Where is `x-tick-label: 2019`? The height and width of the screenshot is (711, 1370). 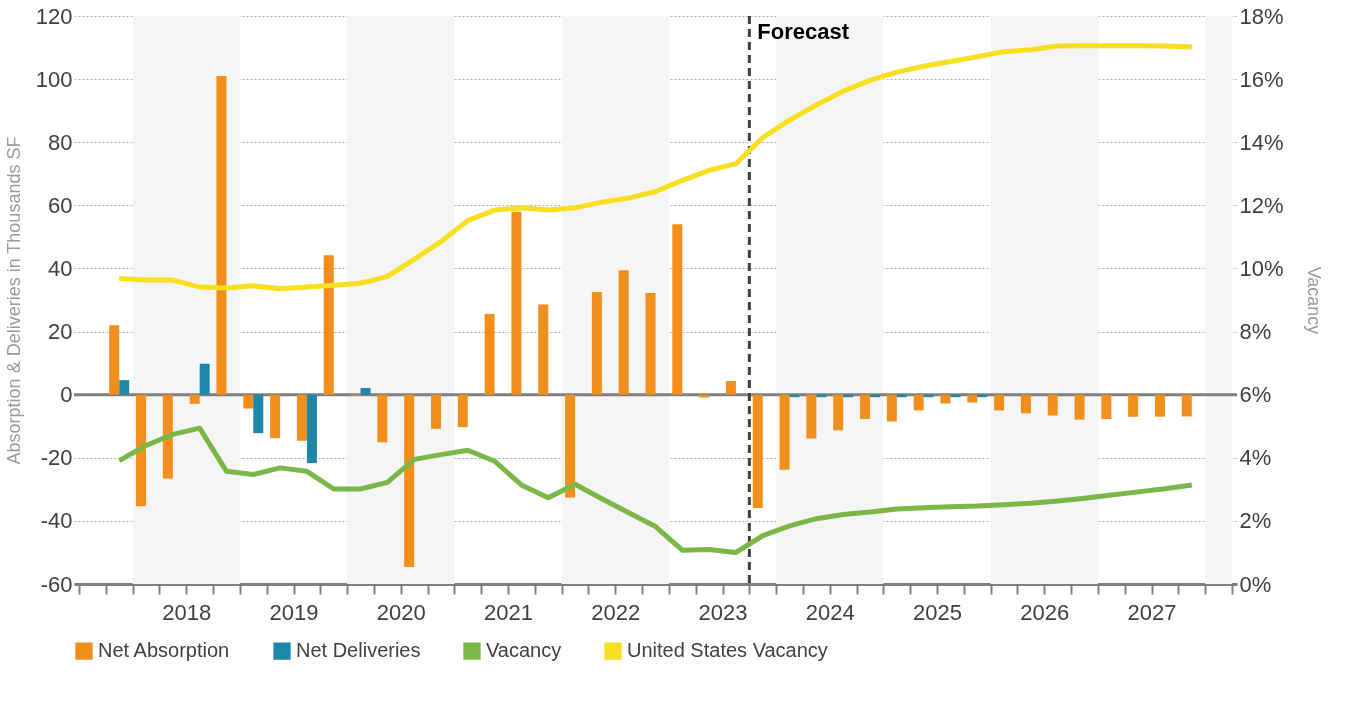 x-tick-label: 2019 is located at coordinates (294, 612).